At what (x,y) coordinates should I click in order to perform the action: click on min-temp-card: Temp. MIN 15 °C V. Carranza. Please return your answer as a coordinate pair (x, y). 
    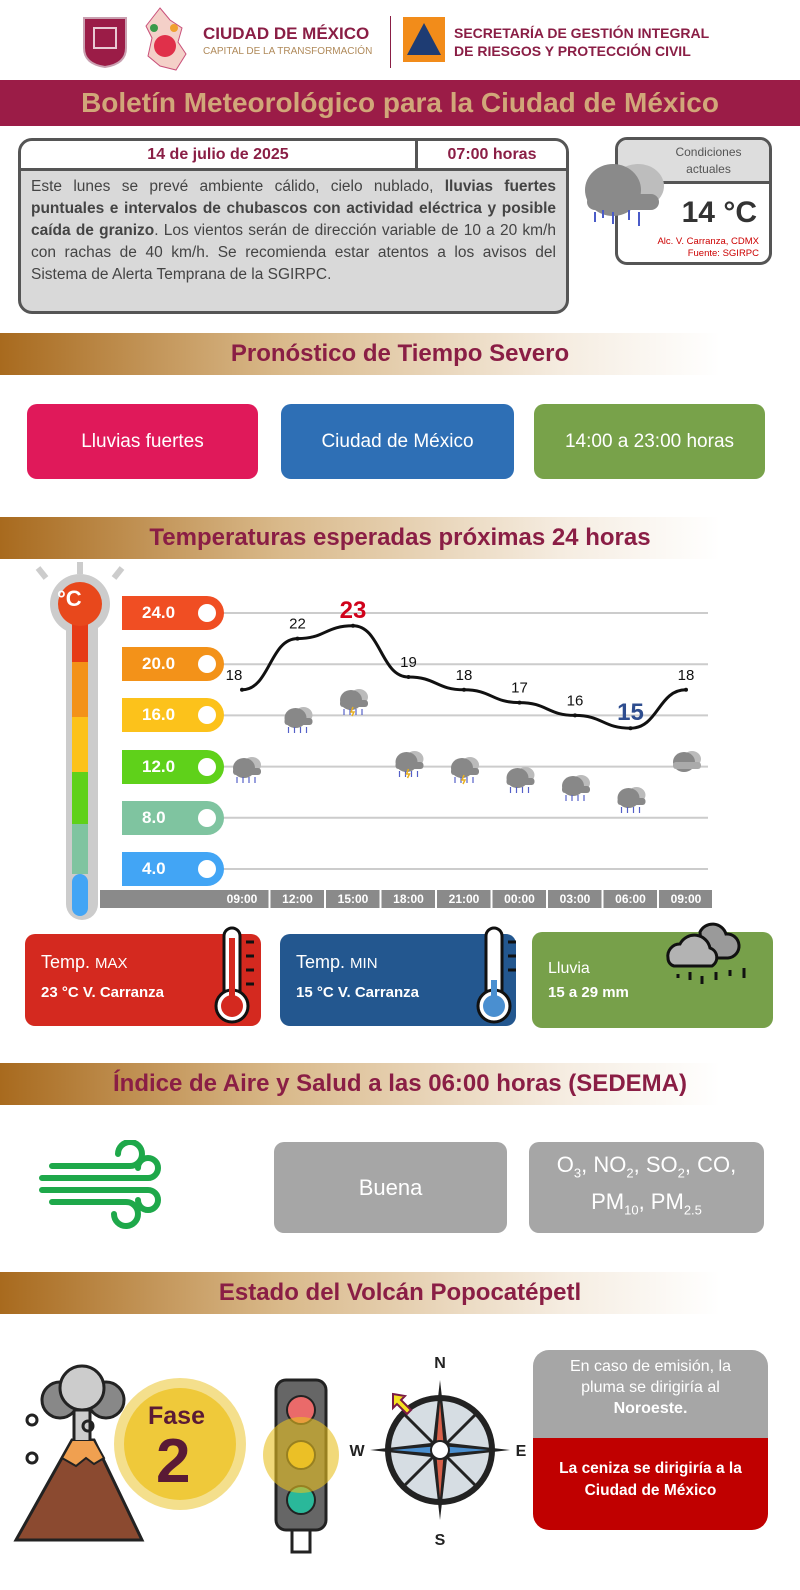
    Looking at the image, I should click on (398, 980).